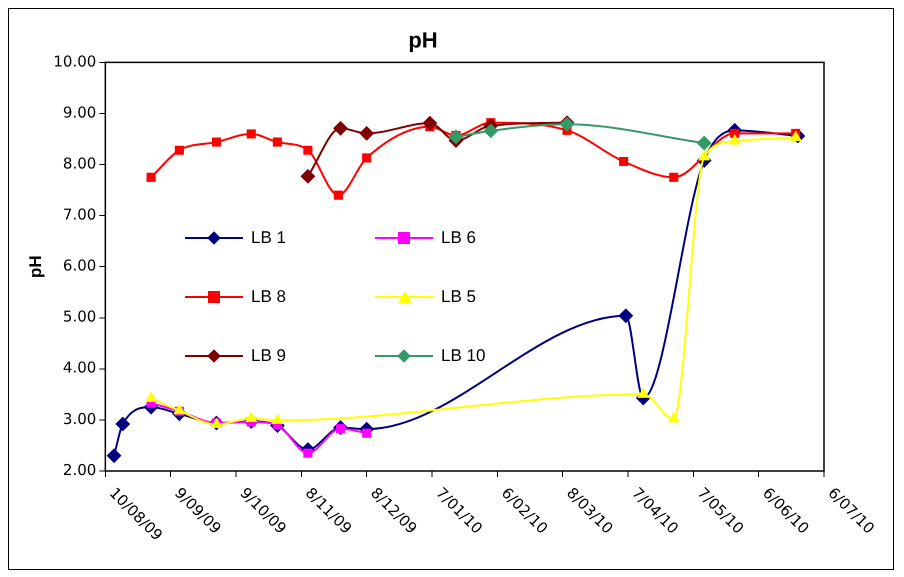 The height and width of the screenshot is (577, 904). What do you see at coordinates (268, 296) in the screenshot?
I see `legend-label: LB 8` at bounding box center [268, 296].